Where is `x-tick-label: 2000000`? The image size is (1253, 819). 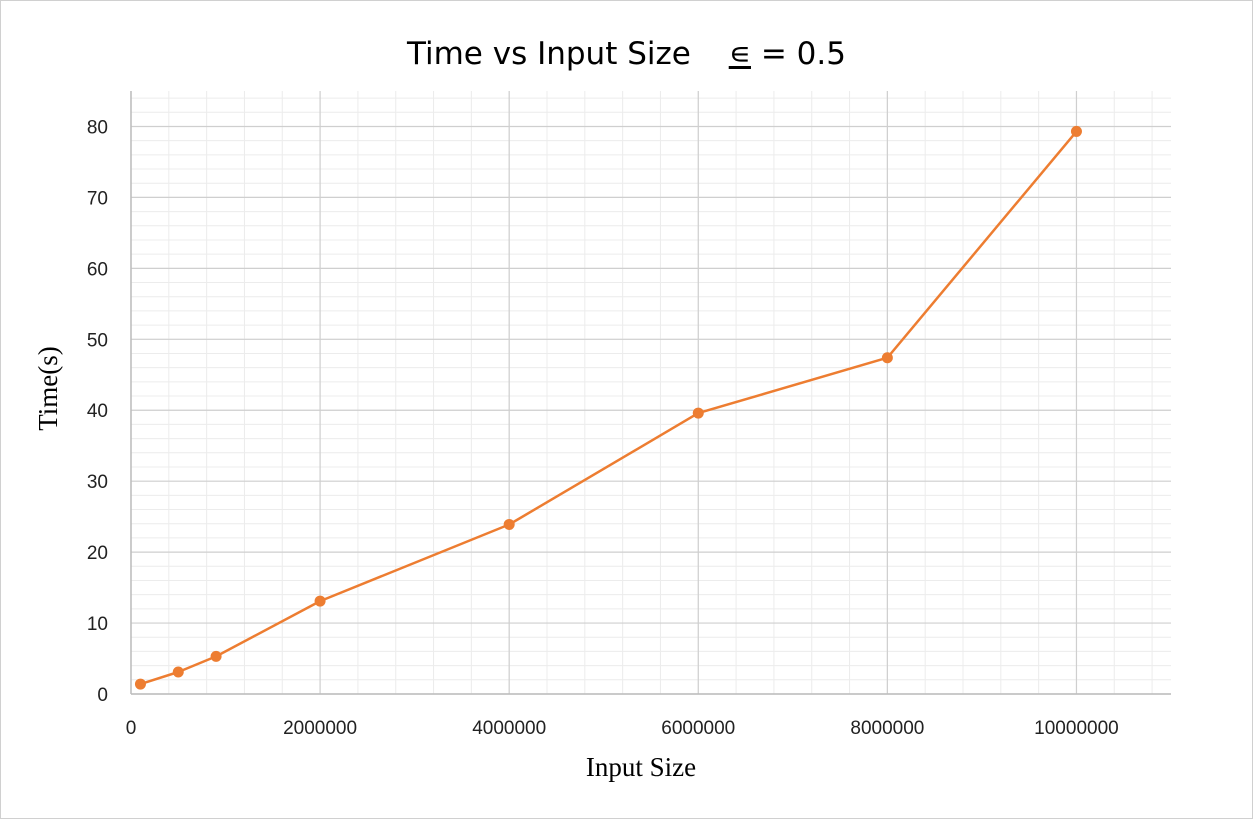
x-tick-label: 2000000 is located at coordinates (320, 728).